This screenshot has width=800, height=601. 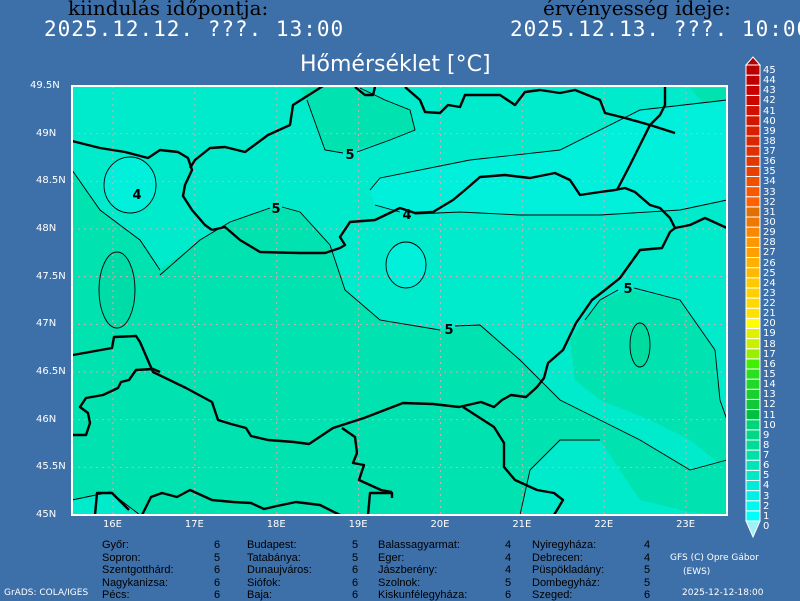 What do you see at coordinates (769, 293) in the screenshot?
I see `colorbar-label: 23` at bounding box center [769, 293].